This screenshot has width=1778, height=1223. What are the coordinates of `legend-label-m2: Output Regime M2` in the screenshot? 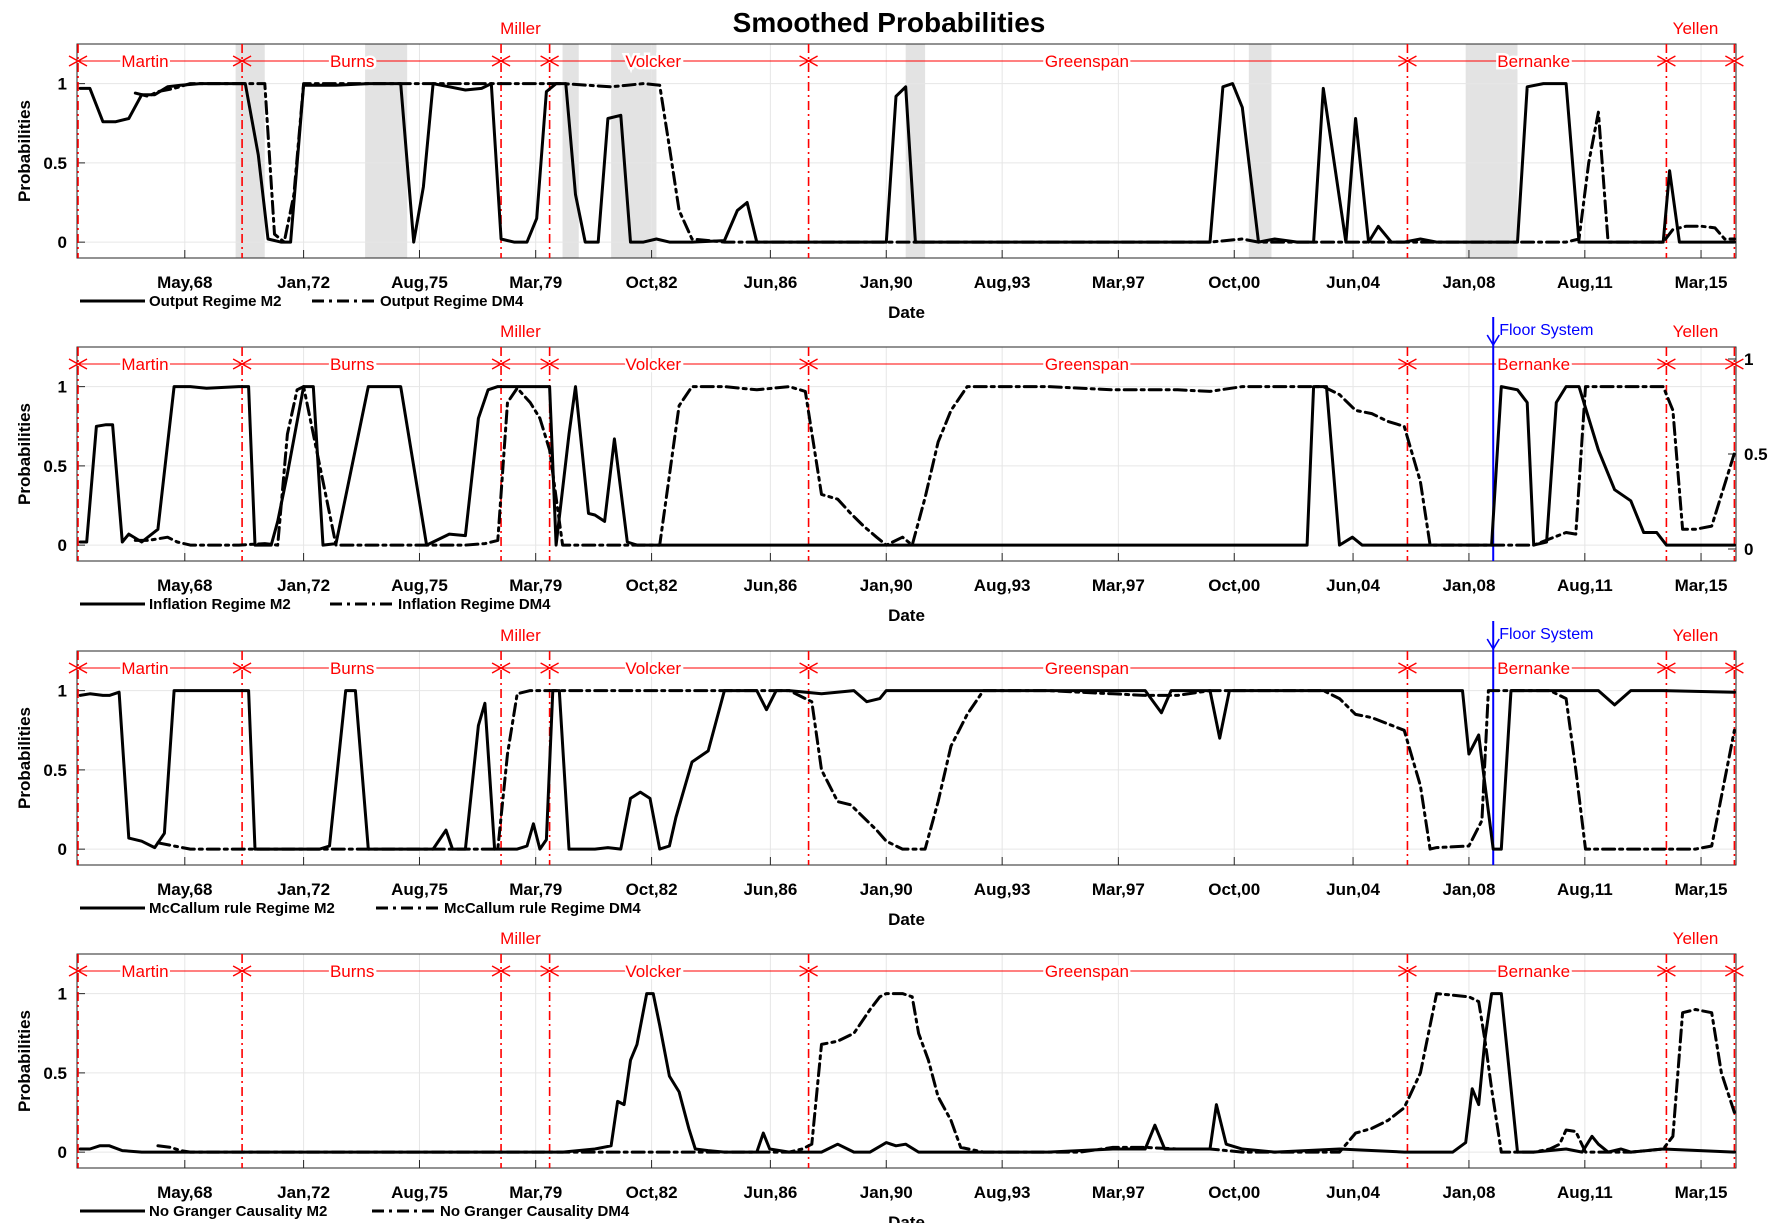 It's located at (215, 301).